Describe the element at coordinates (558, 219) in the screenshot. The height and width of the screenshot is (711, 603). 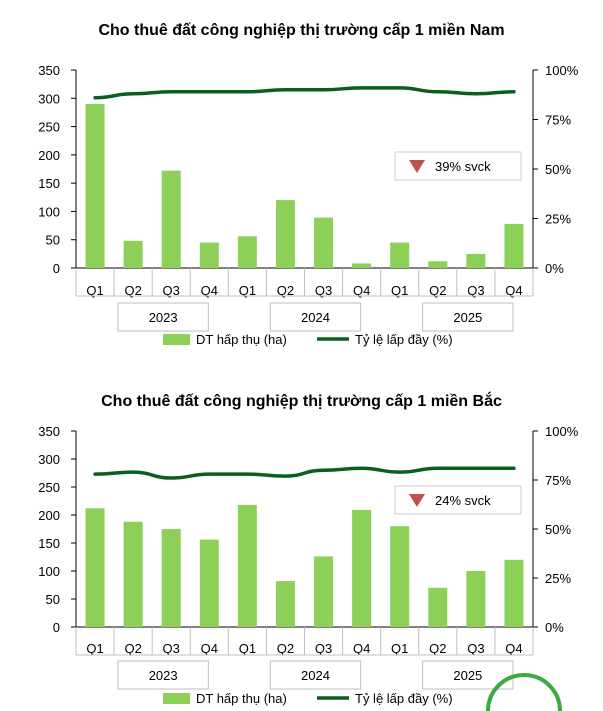
I see `y2-tick-label: 25%` at that location.